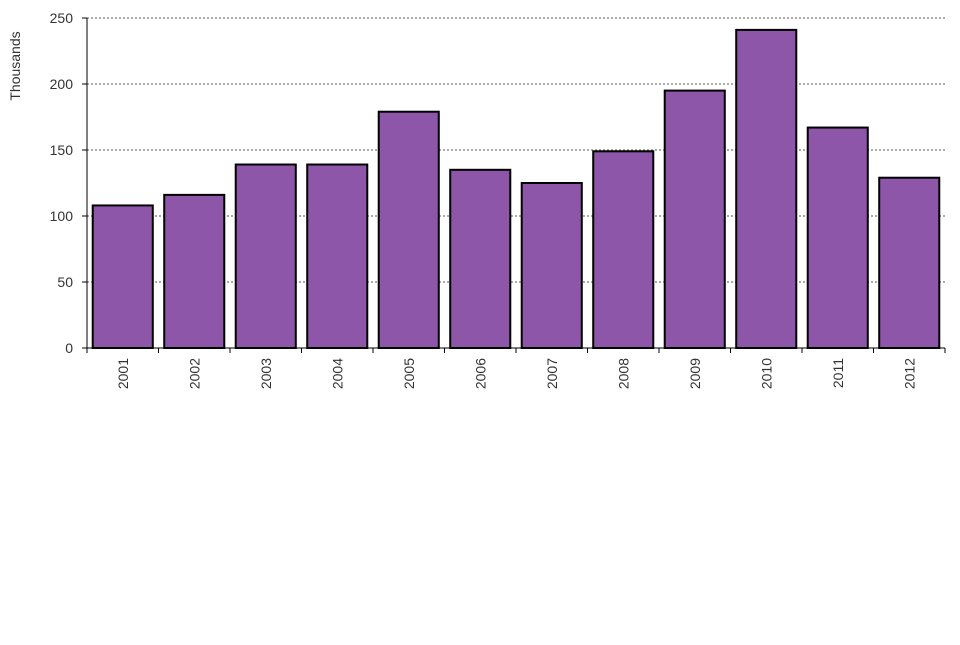 The height and width of the screenshot is (645, 960). What do you see at coordinates (408, 229) in the screenshot?
I see `bar-2005` at bounding box center [408, 229].